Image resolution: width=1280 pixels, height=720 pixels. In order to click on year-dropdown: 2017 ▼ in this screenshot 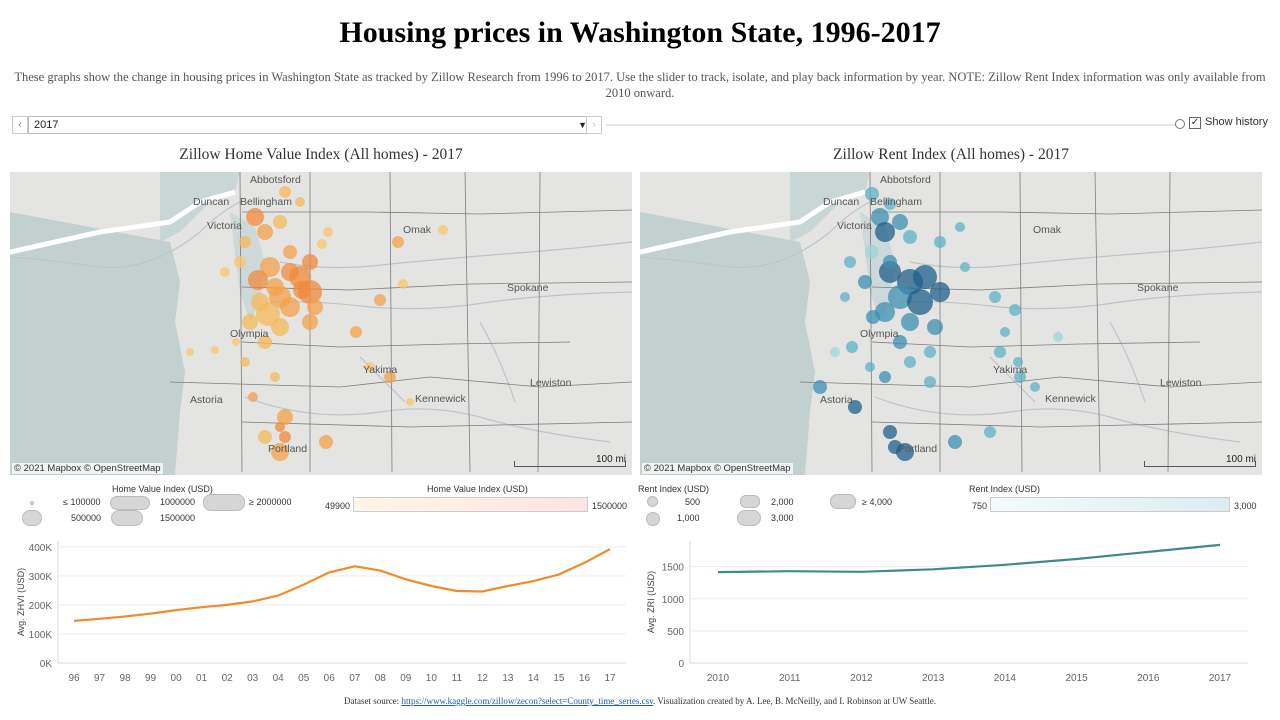, I will do `click(310, 125)`.